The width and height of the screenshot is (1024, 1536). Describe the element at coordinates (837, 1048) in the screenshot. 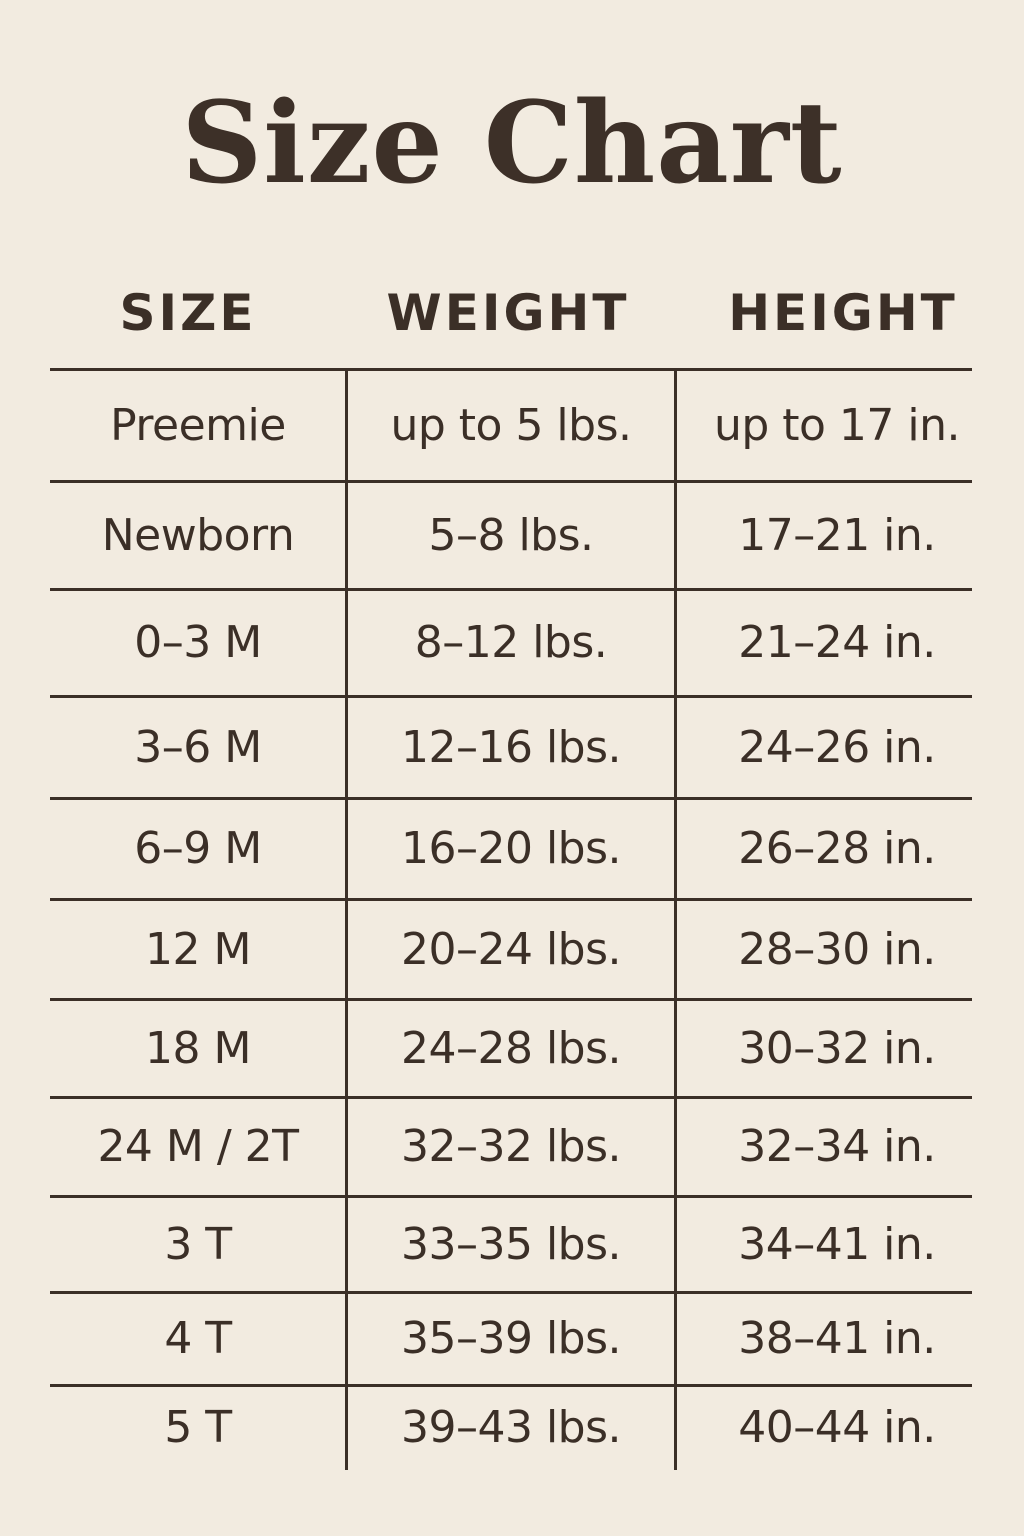

I see `height-cell: 30–32 in.` at that location.